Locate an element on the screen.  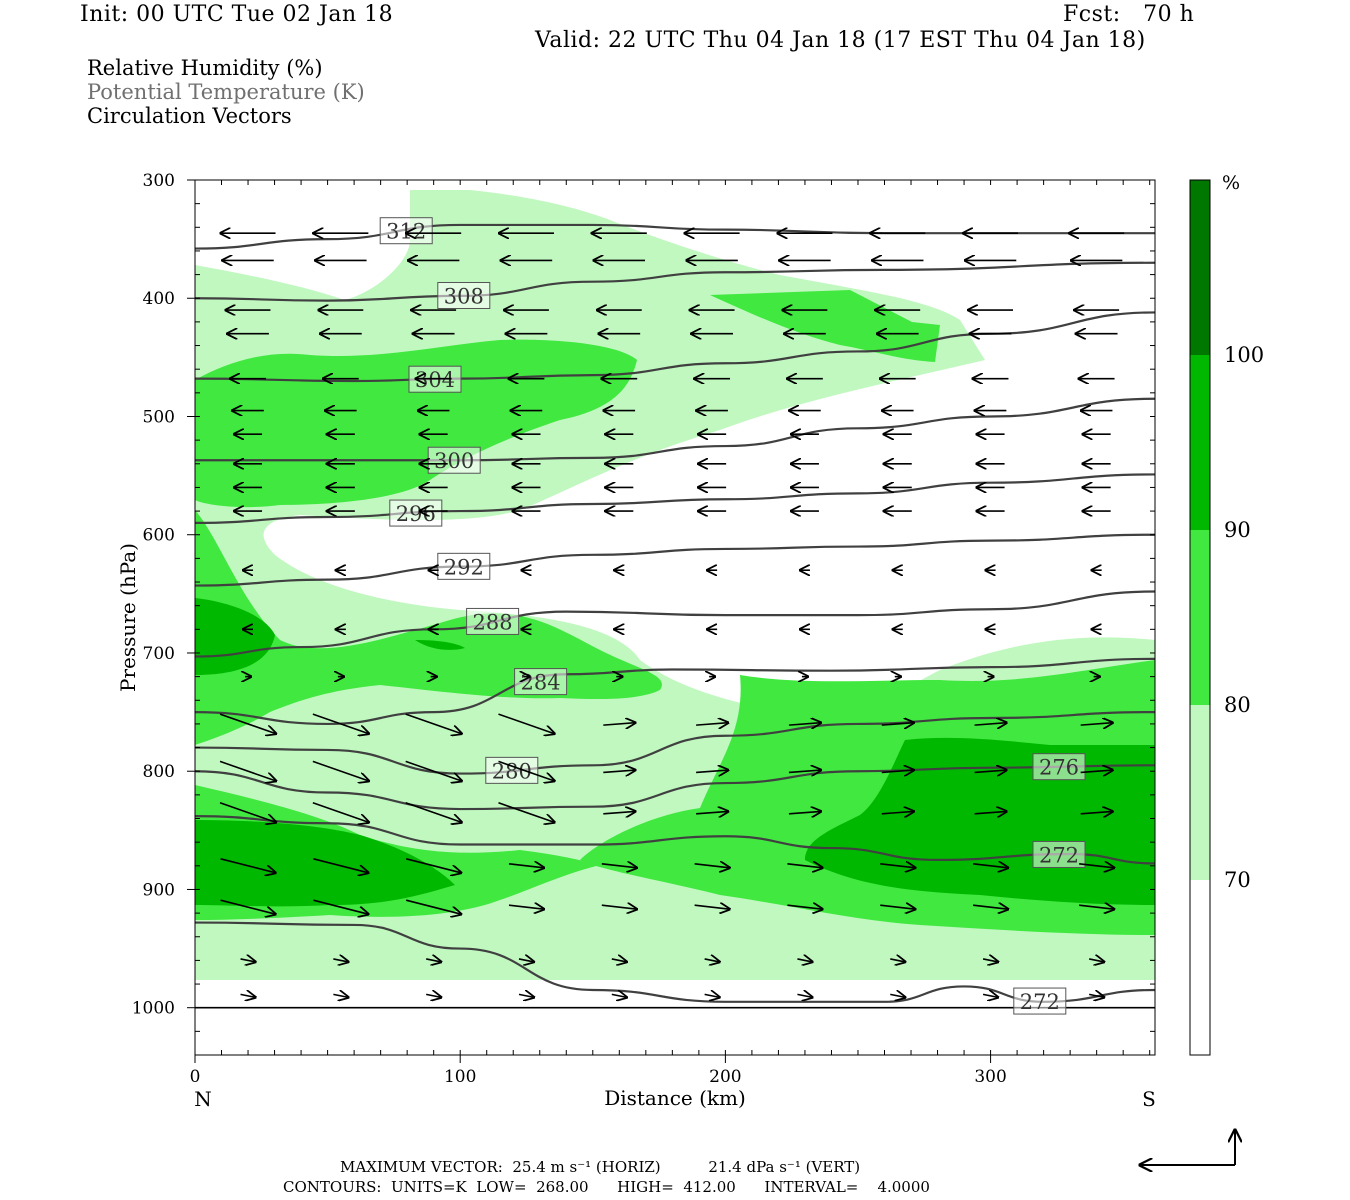
init-time: Init: 00 UTC Tue 02 Jan 18 is located at coordinates (237, 14).